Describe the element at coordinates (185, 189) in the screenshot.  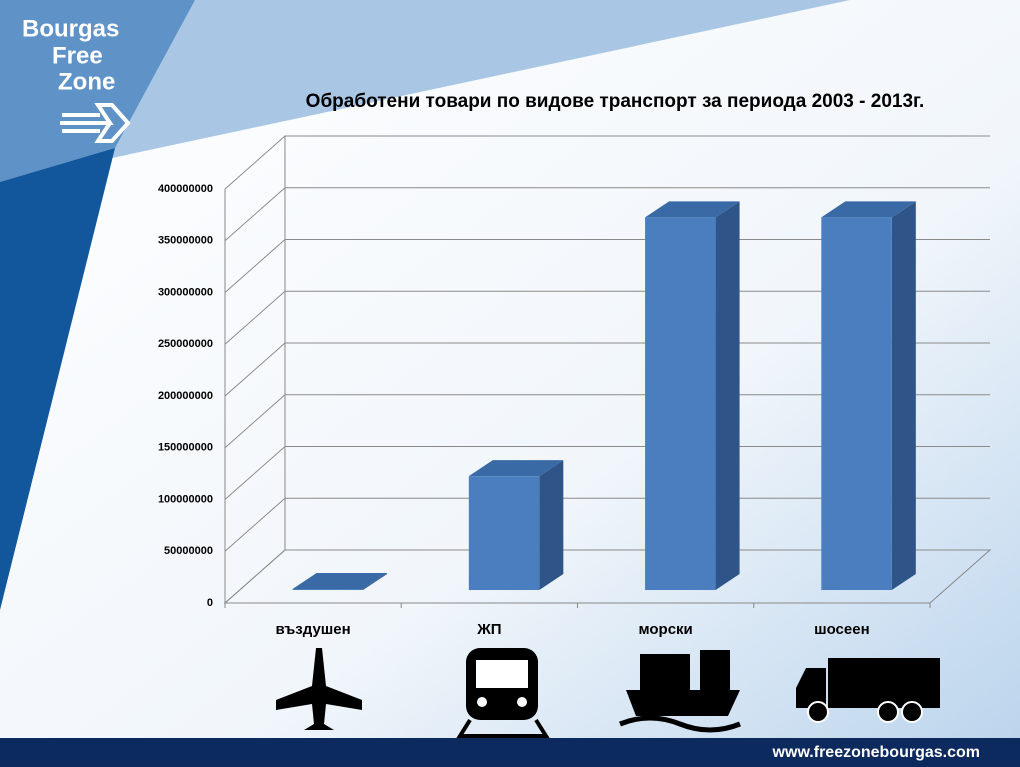
I see `y-tick-label: 400000000` at that location.